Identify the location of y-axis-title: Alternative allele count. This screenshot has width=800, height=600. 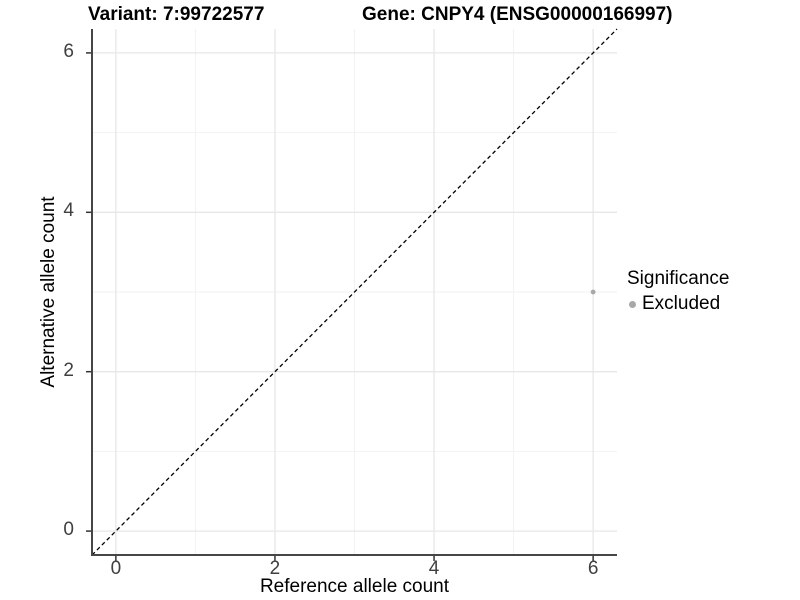
(48, 292).